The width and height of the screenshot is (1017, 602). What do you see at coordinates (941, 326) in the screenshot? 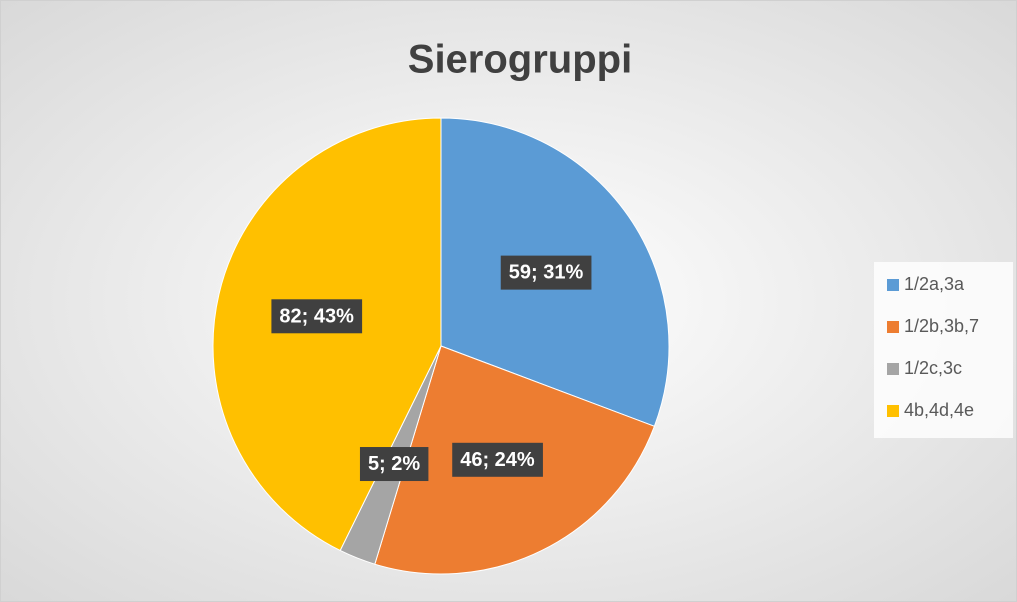
I see `legend-label: 1/2b,3b,7` at bounding box center [941, 326].